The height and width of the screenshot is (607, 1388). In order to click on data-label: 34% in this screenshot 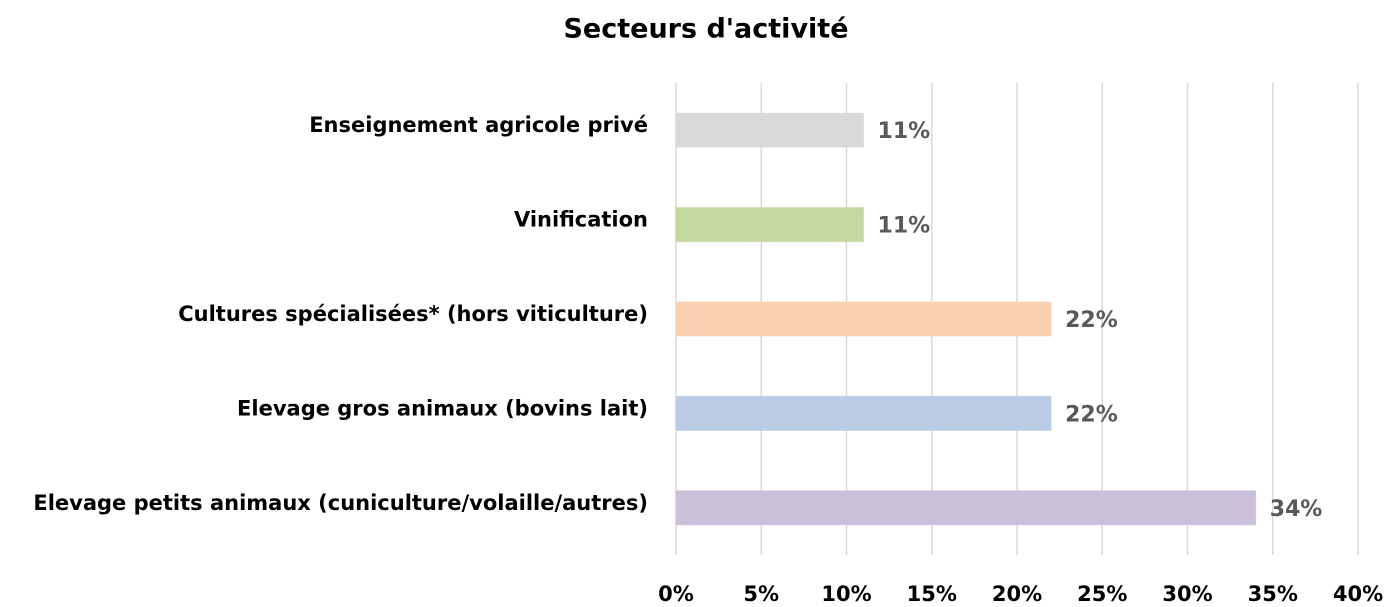, I will do `click(1296, 509)`.